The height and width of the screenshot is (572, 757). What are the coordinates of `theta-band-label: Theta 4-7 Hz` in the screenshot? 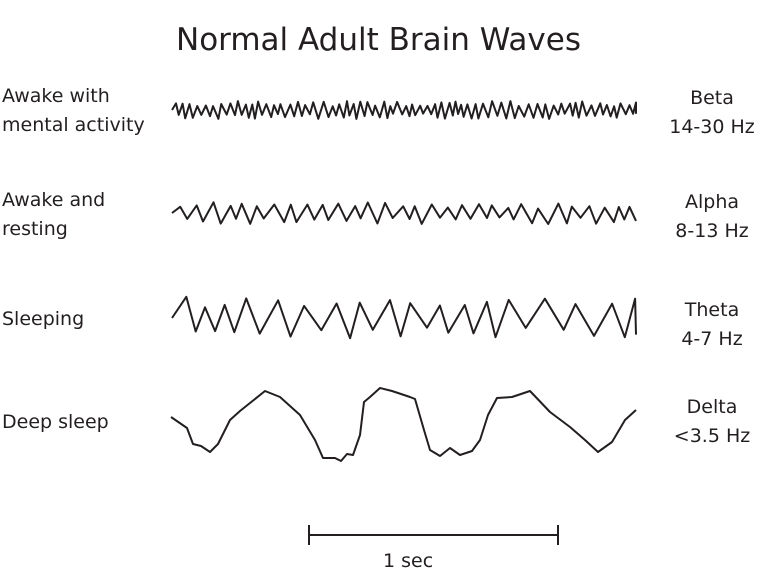 It's located at (712, 324).